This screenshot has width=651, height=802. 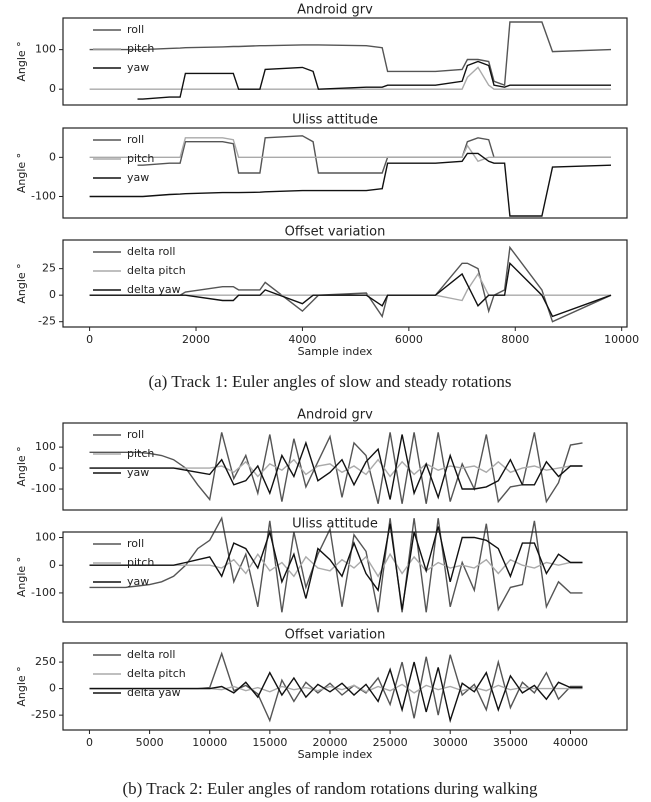 I want to click on x-tick-label: 25000, so click(x=390, y=742).